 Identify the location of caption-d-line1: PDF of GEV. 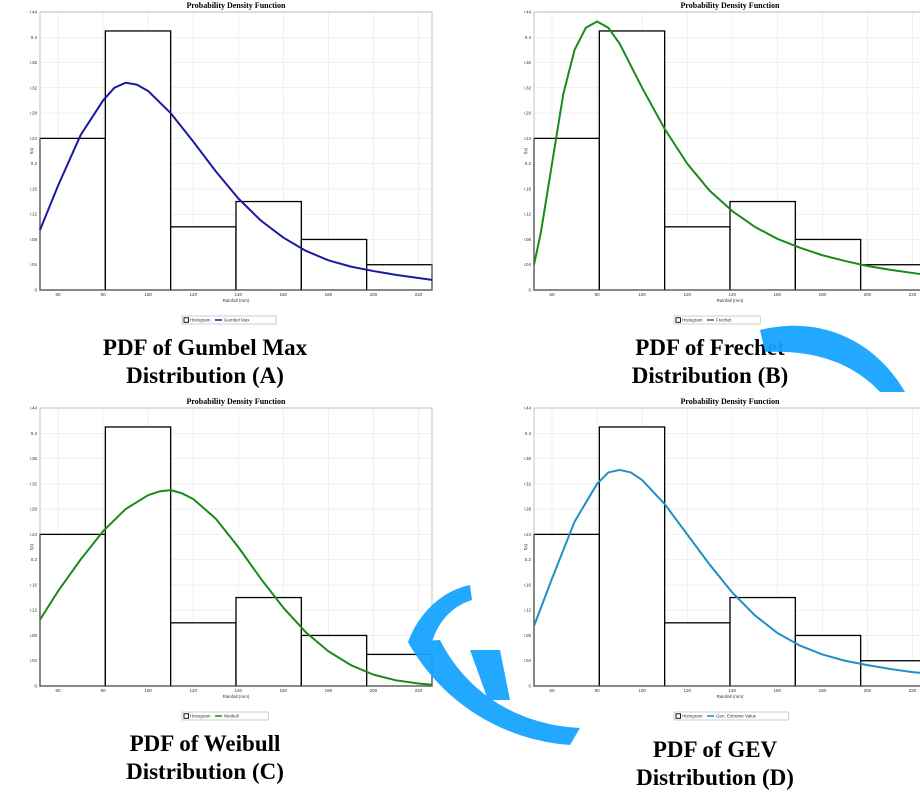
(715, 749).